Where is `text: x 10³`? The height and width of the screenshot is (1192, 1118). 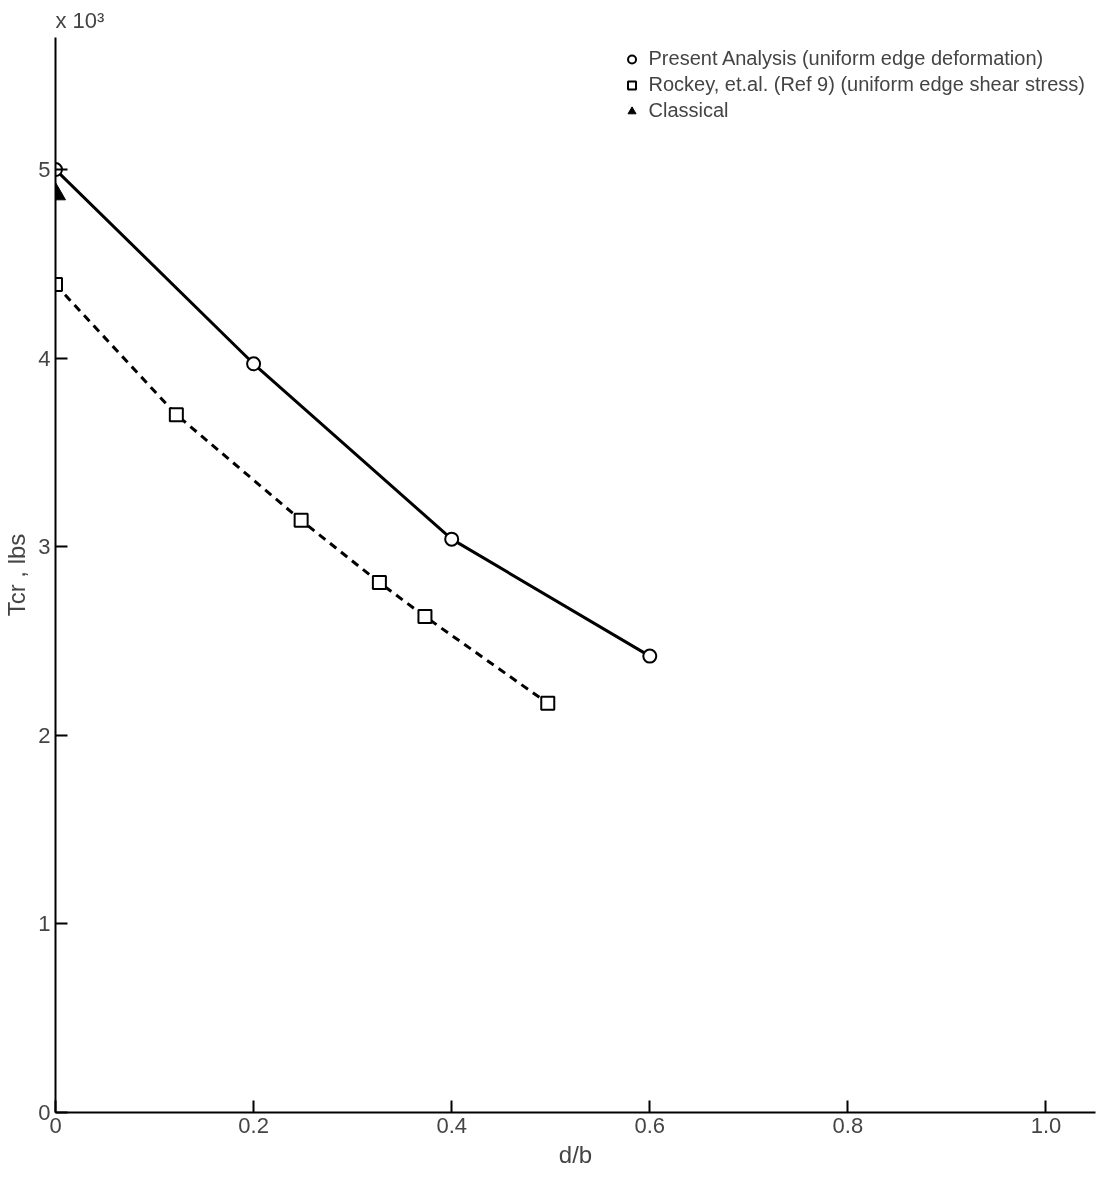 text: x 10³ is located at coordinates (80, 20).